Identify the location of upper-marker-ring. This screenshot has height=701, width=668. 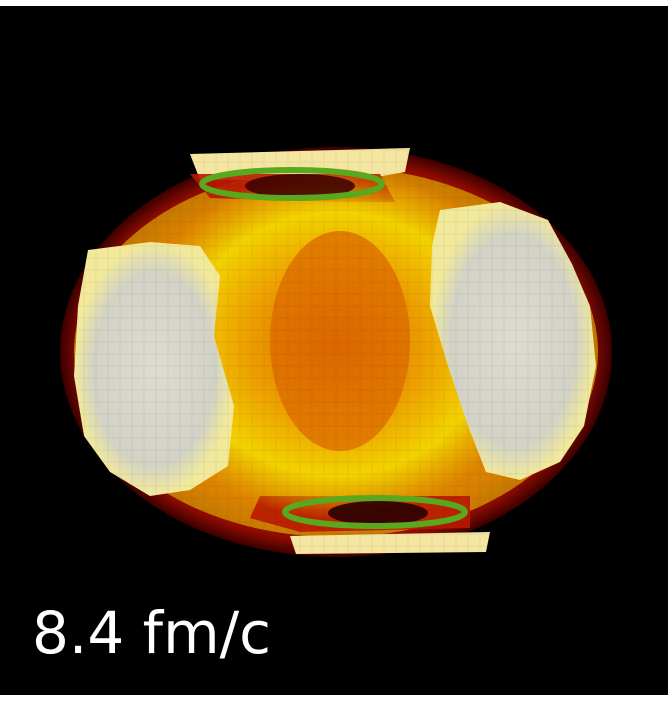
(292, 184).